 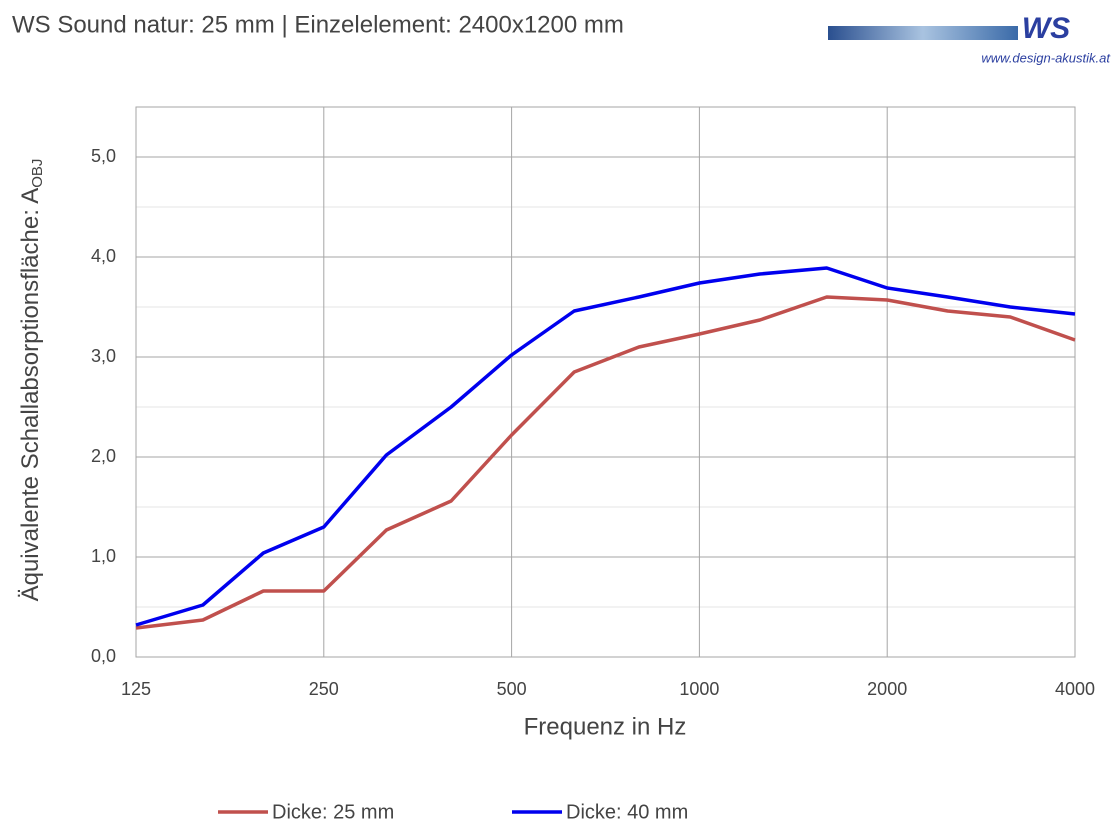 I want to click on logo-url: www.design-akustik.at, so click(x=1046, y=57).